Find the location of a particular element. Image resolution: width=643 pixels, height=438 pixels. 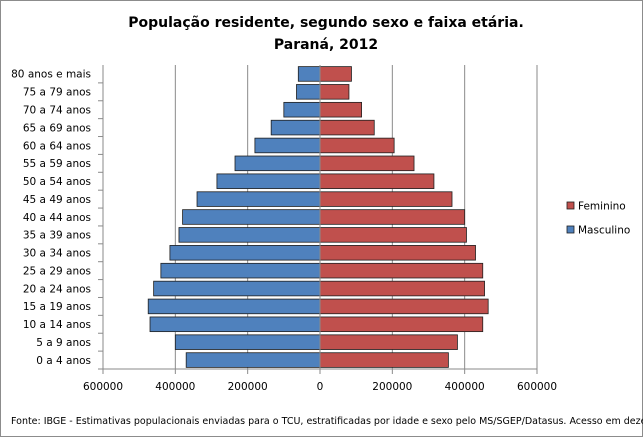

legend-label: Masculino is located at coordinates (604, 231).